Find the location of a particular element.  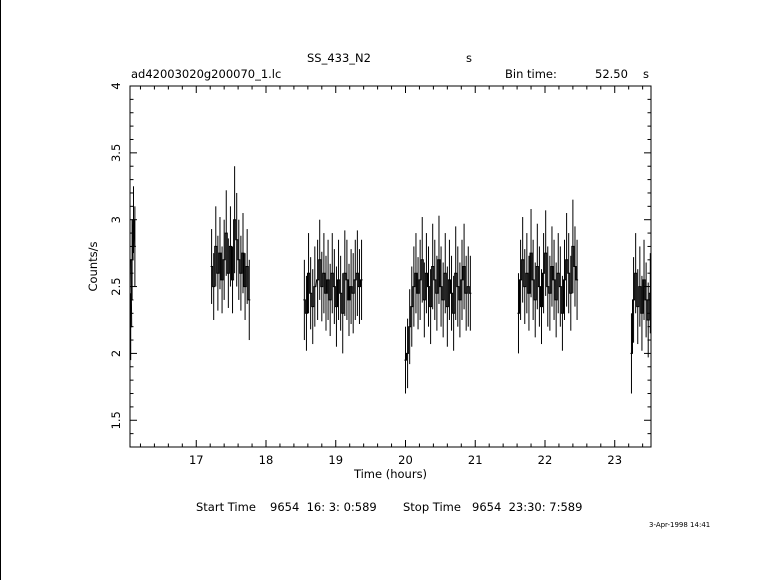

x-tick-label: 23 is located at coordinates (614, 460).